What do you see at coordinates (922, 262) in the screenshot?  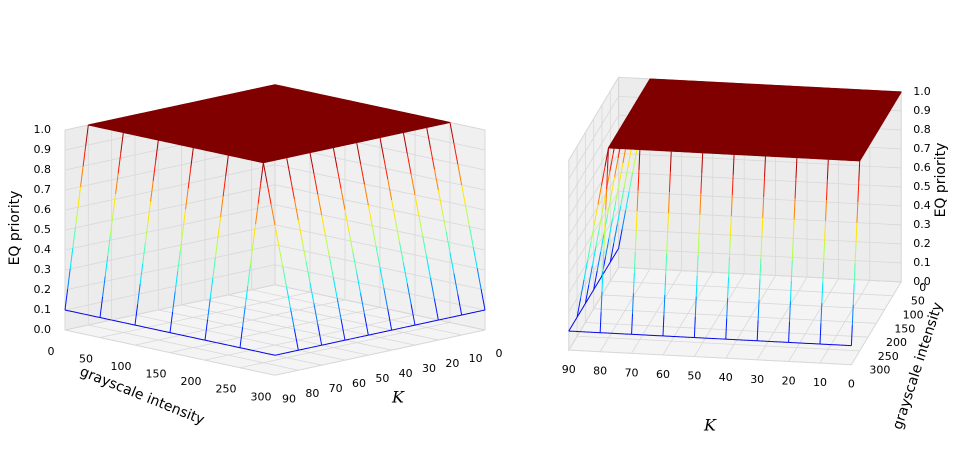 I see `z-tick-label: 0.1` at bounding box center [922, 262].